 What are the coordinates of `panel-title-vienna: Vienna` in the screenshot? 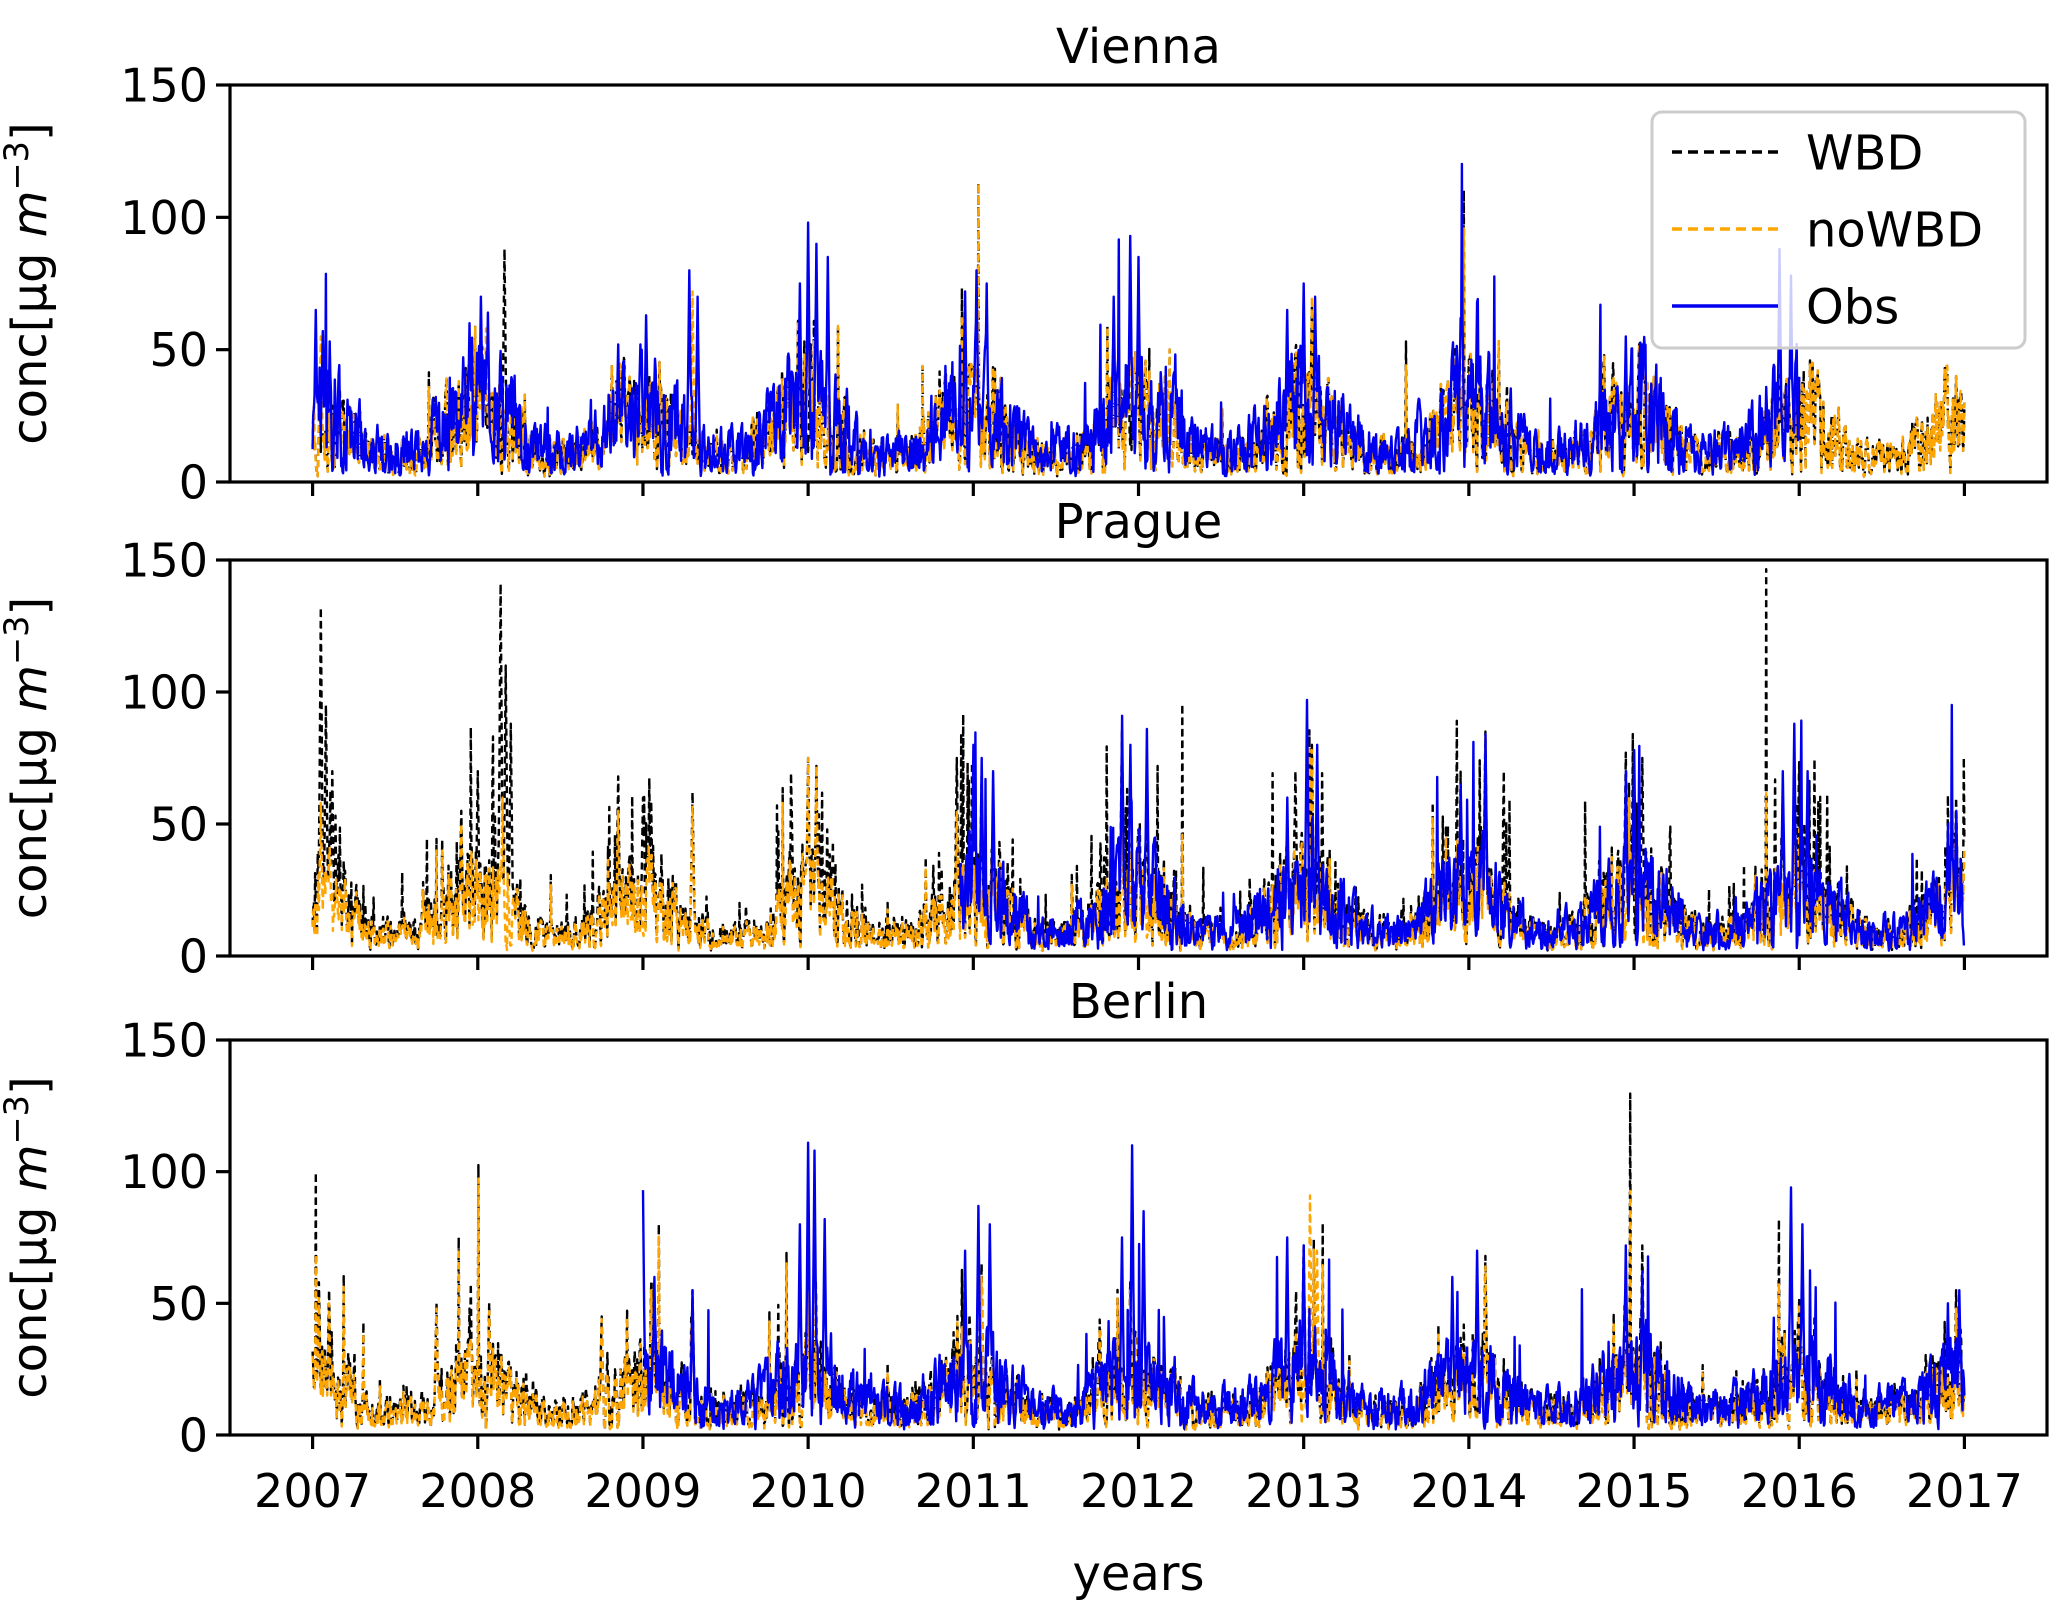 It's located at (1138, 47).